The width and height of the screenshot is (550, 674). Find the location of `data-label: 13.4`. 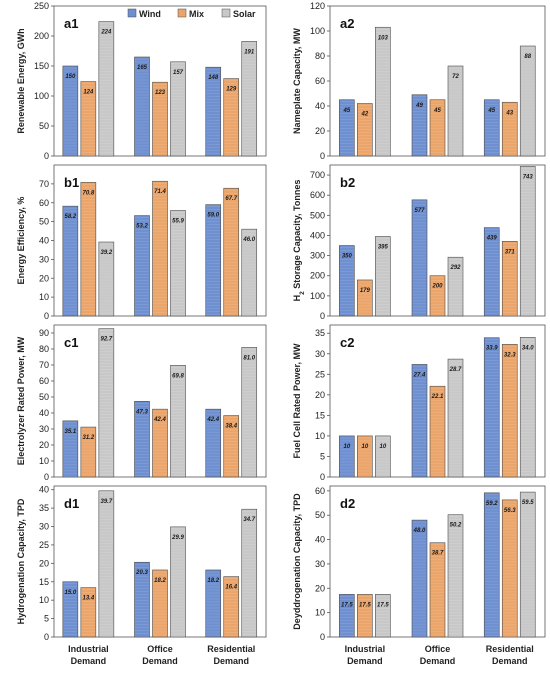

data-label: 13.4 is located at coordinates (89, 599).